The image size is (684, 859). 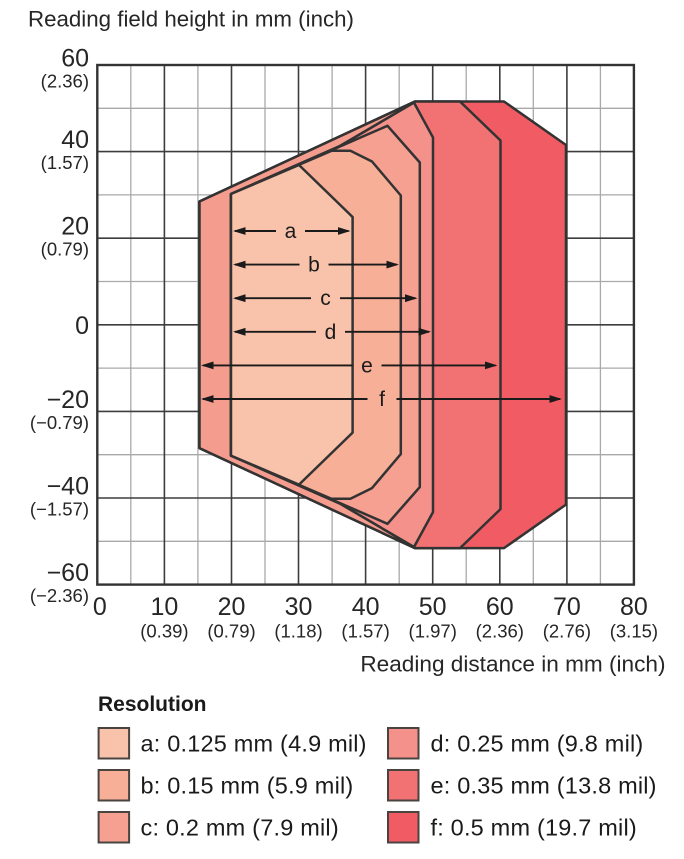 I want to click on svg-text: a: 0.125 mm (4.9 mil), so click(x=254, y=744).